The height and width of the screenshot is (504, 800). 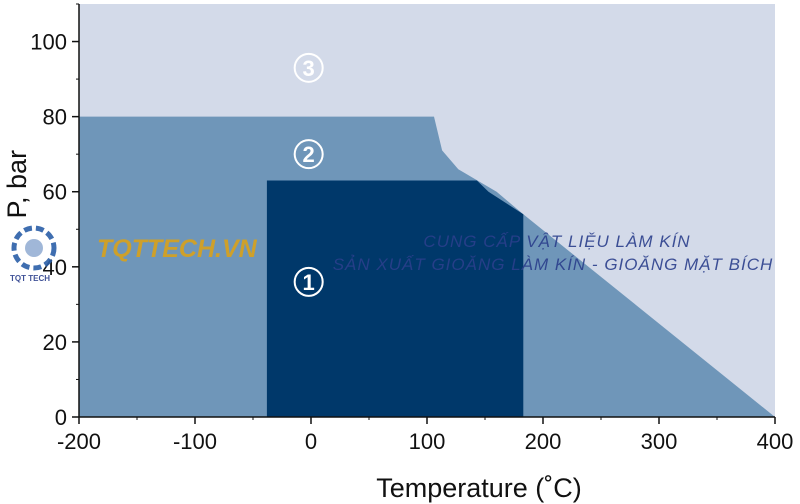 What do you see at coordinates (479, 488) in the screenshot?
I see `x-axis-title: Temperature (˚C)` at bounding box center [479, 488].